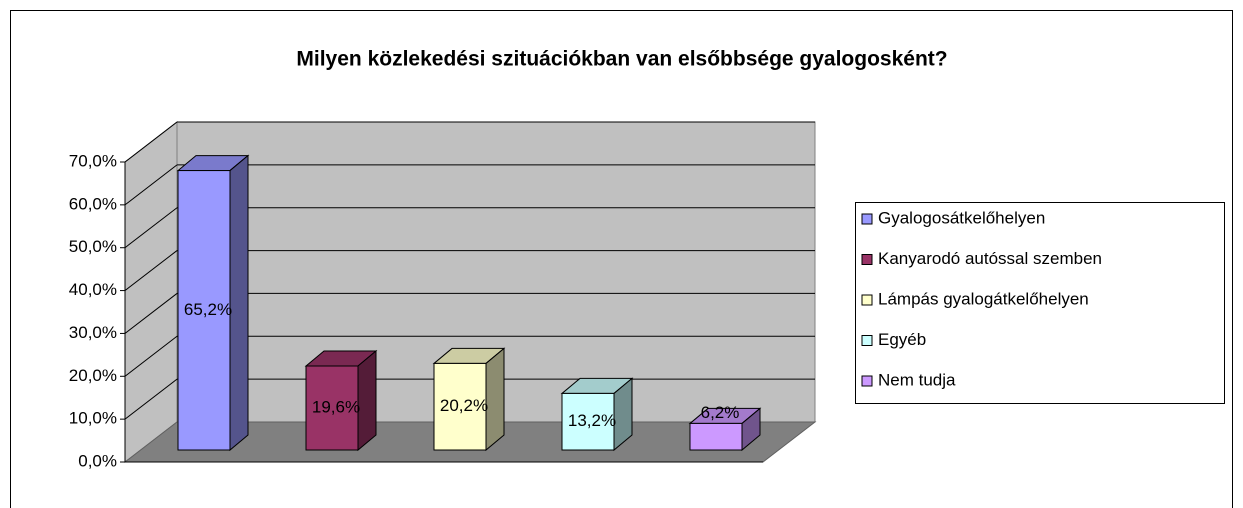  What do you see at coordinates (464, 405) in the screenshot?
I see `value-label: 20,2%` at bounding box center [464, 405].